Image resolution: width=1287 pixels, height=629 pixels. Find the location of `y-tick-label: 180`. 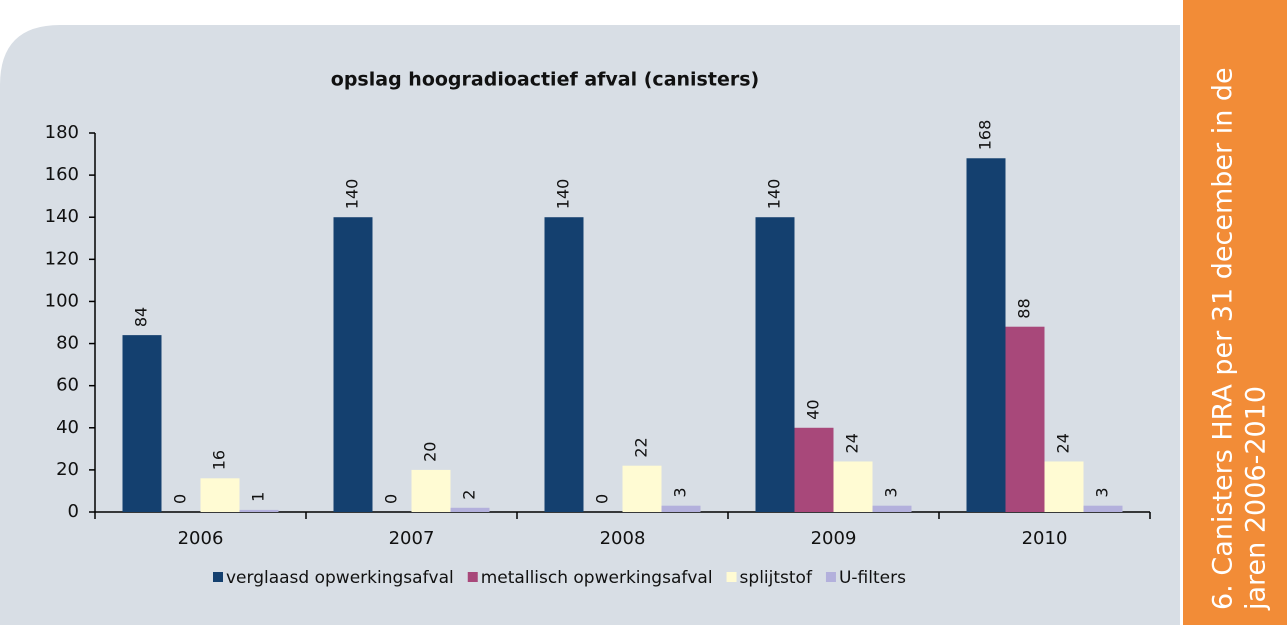

y-tick-label: 180 is located at coordinates (62, 132).